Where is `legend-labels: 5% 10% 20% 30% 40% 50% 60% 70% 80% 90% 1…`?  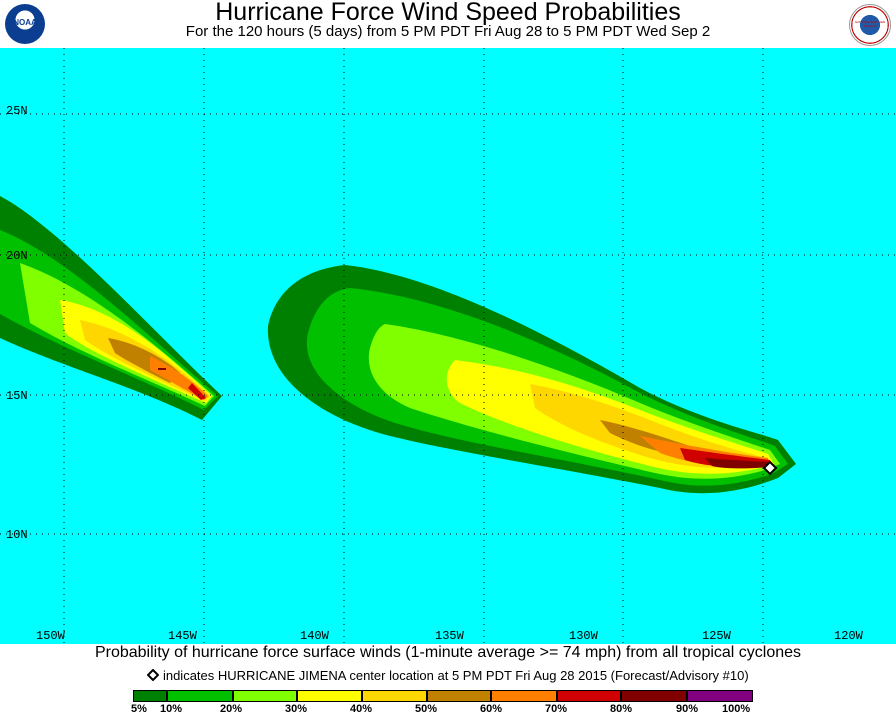 legend-labels: 5% 10% 20% 30% 40% 50% 60% 70% 80% 90% 1… is located at coordinates (448, 710).